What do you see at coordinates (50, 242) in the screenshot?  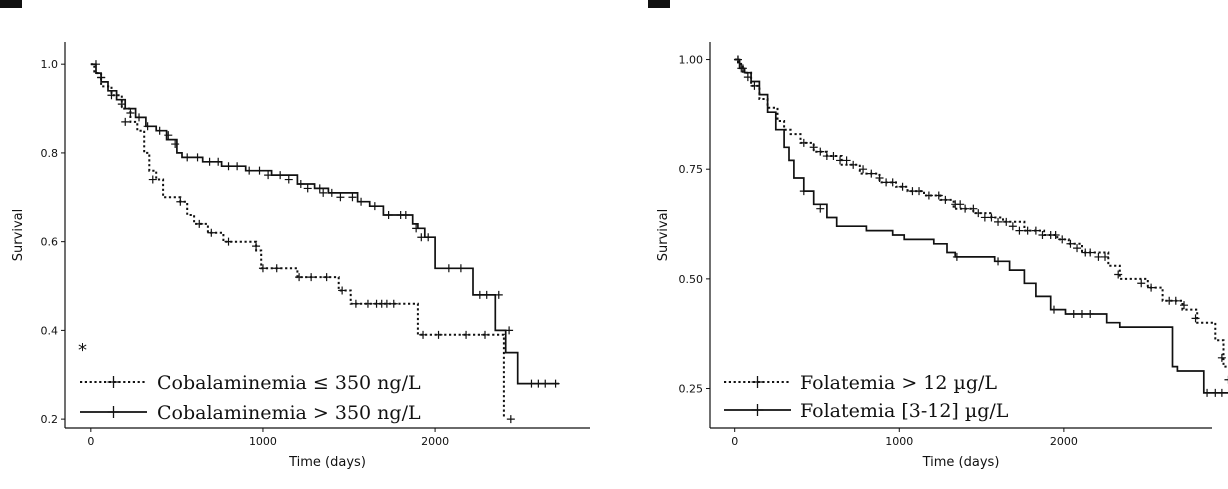 I see `y-tick-label: 0.6` at bounding box center [50, 242].